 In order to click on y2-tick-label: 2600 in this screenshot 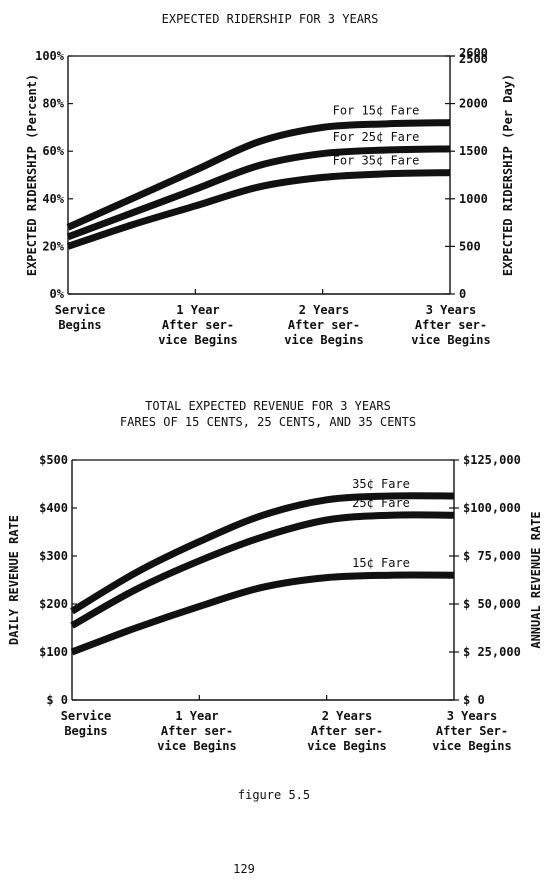, I will do `click(473, 53)`.